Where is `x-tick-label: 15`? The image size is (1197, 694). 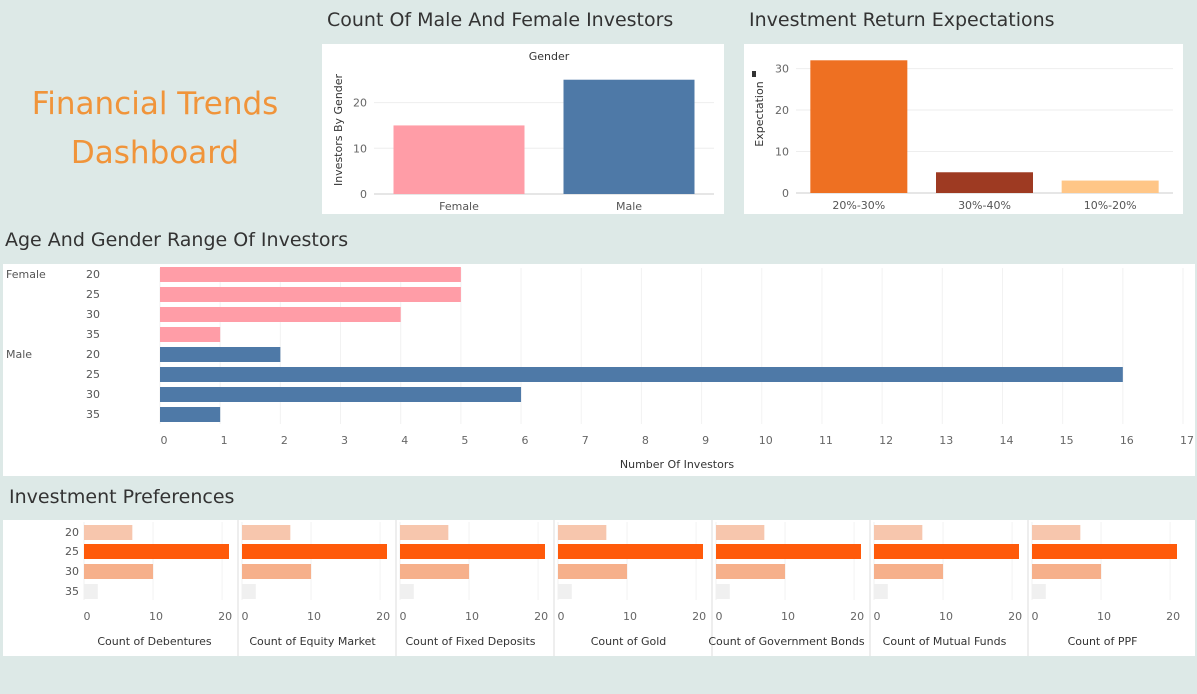 x-tick-label: 15 is located at coordinates (1067, 440).